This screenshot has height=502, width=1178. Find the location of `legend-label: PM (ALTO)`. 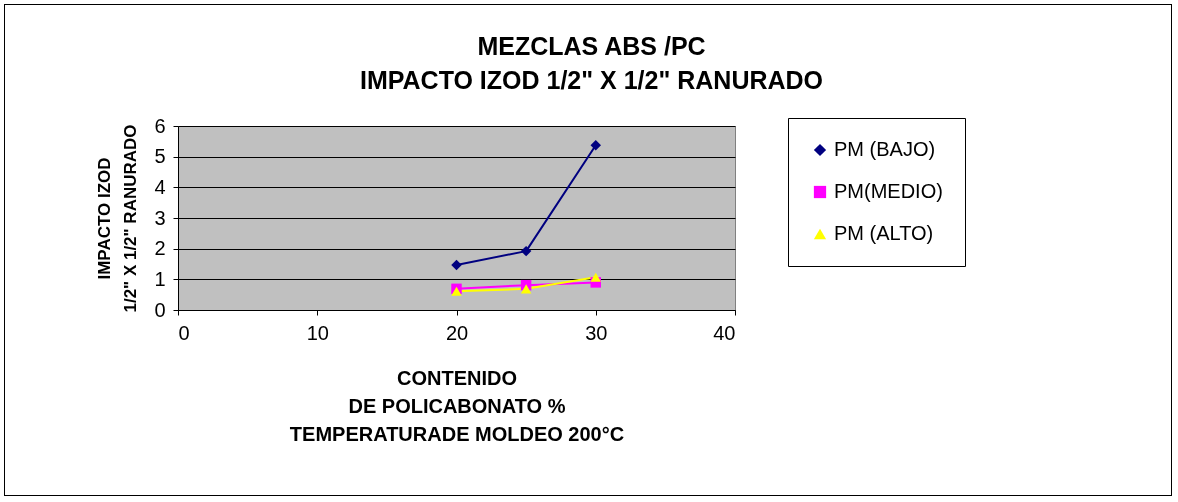

legend-label: PM (ALTO) is located at coordinates (884, 233).